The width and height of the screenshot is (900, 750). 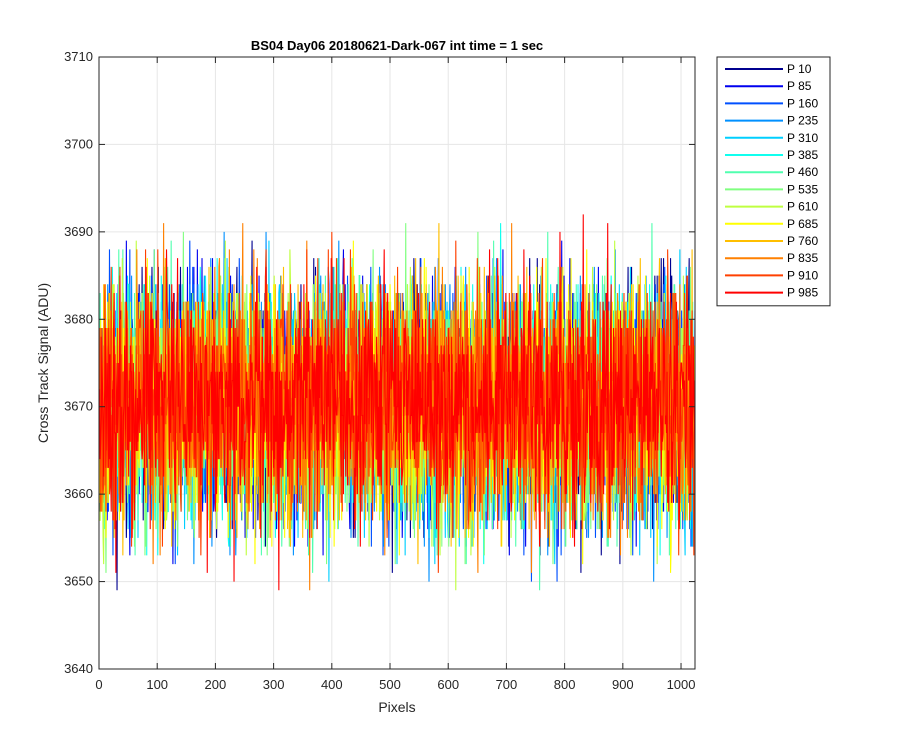 I want to click on legend-label: P 85, so click(x=799, y=86).